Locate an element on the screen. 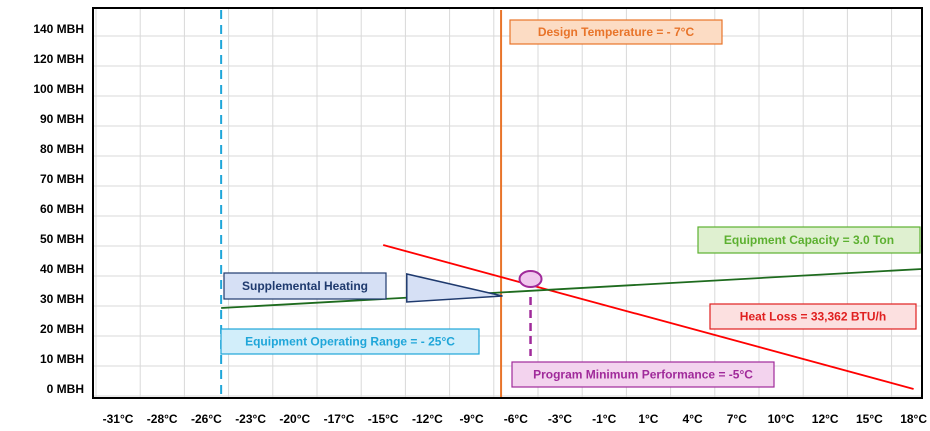  y-tick-label: 120 MBH is located at coordinates (58, 59).